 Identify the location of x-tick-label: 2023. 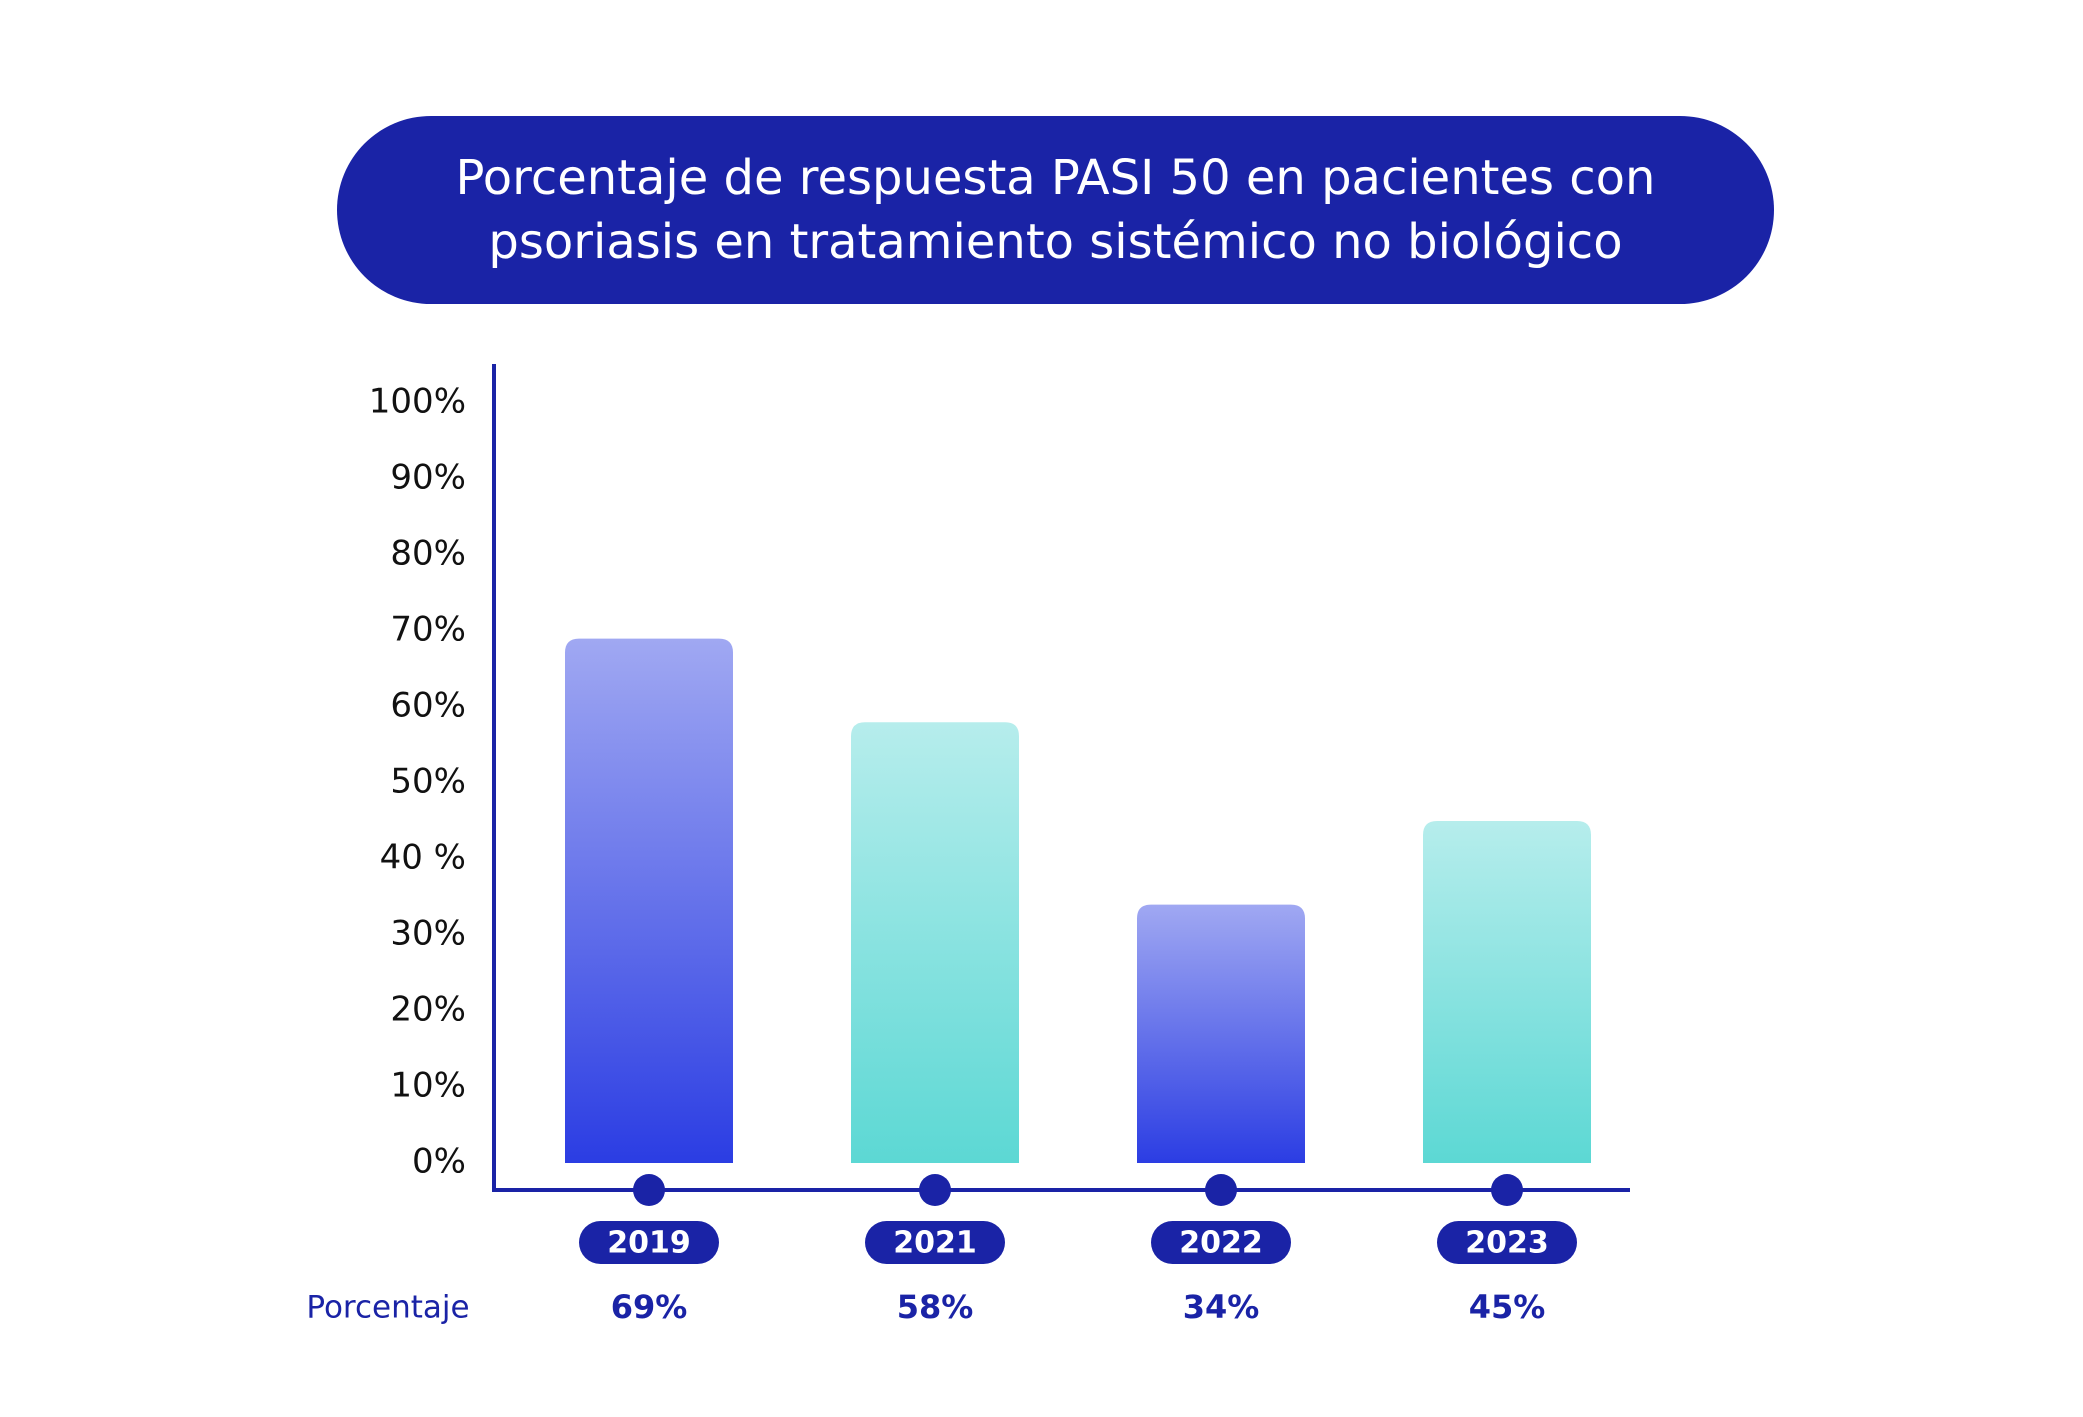
(1507, 1243).